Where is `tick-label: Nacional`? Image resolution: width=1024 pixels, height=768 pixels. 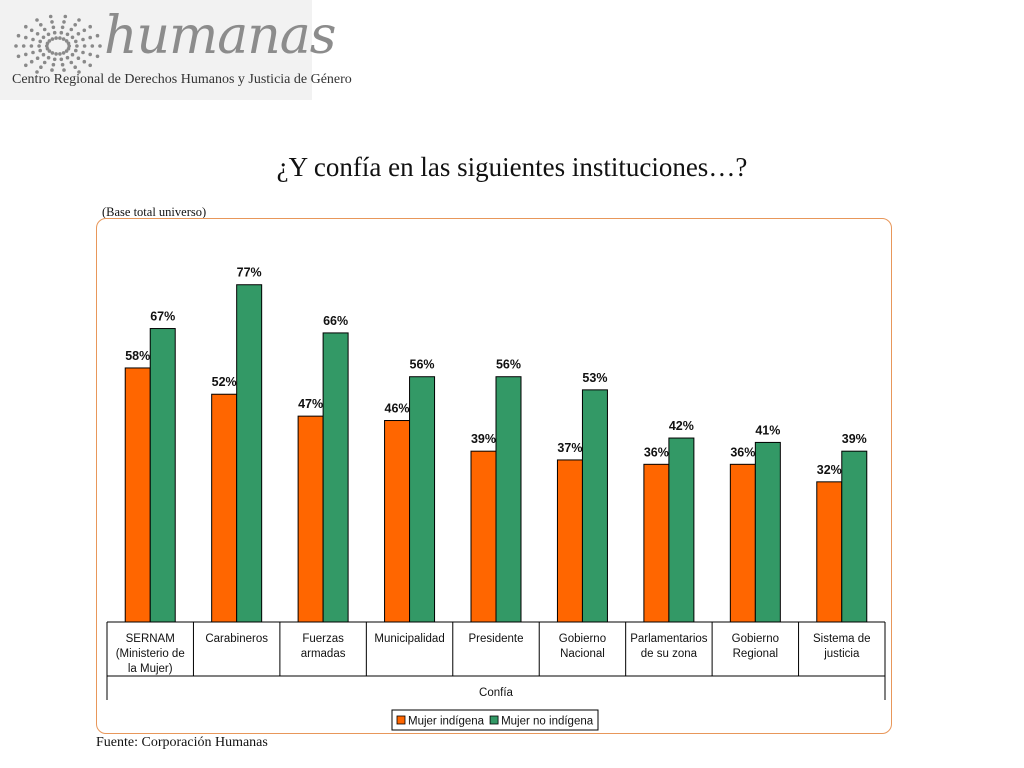 tick-label: Nacional is located at coordinates (582, 654).